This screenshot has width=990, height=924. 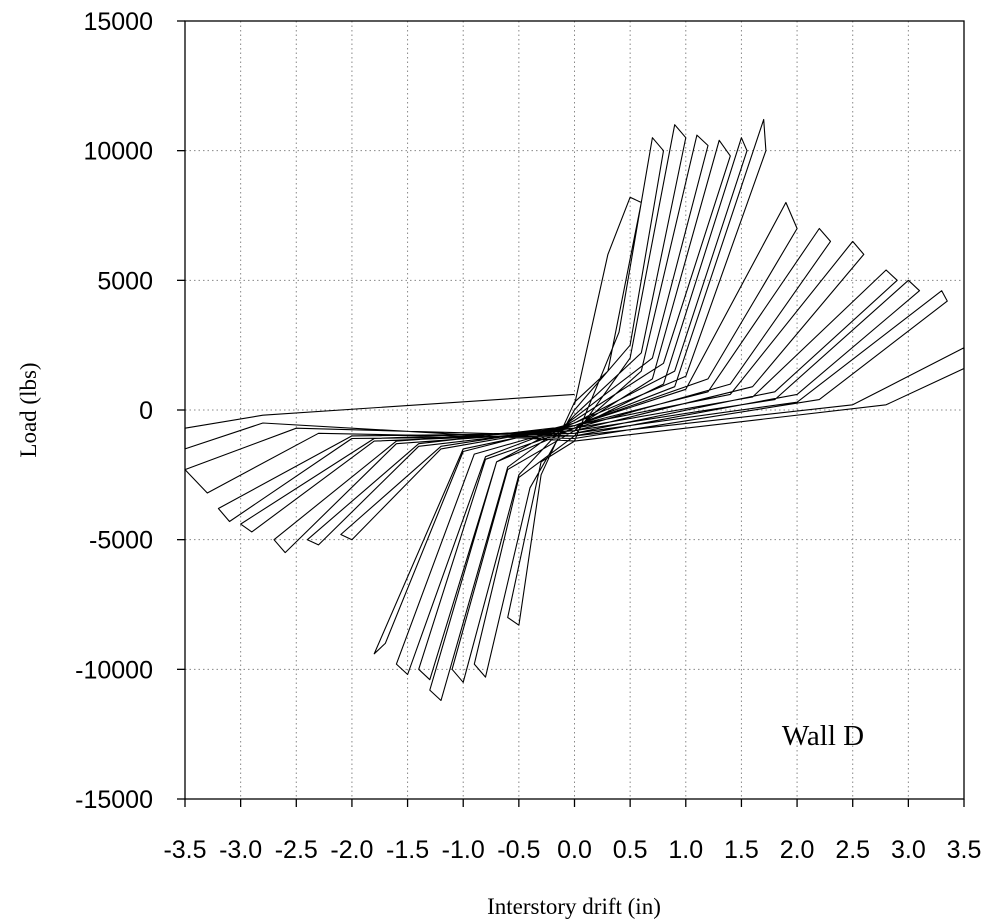 What do you see at coordinates (351, 850) in the screenshot?
I see `x-tick-label: -2.0` at bounding box center [351, 850].